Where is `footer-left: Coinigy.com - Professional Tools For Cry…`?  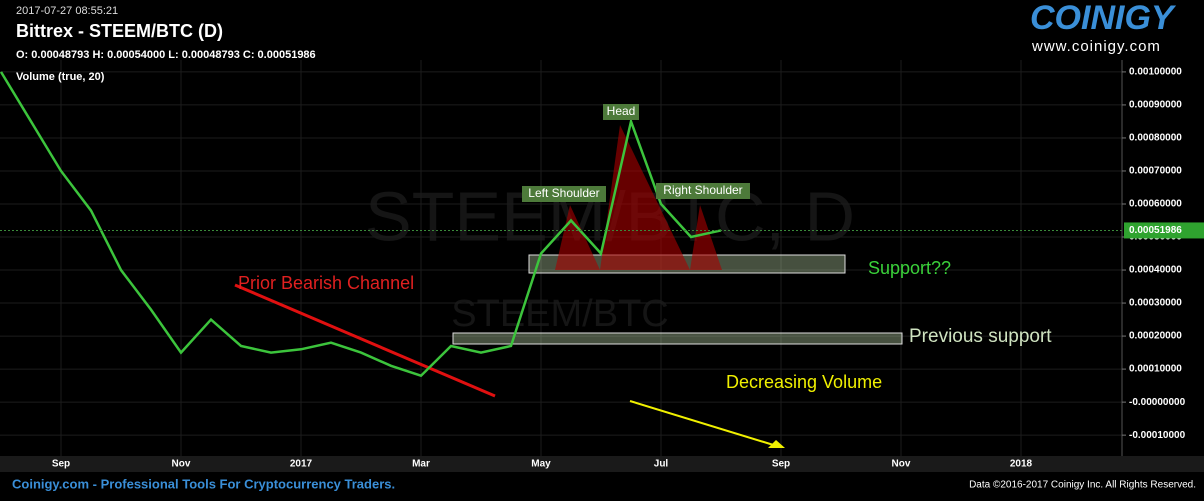 footer-left: Coinigy.com - Professional Tools For Cry… is located at coordinates (203, 483).